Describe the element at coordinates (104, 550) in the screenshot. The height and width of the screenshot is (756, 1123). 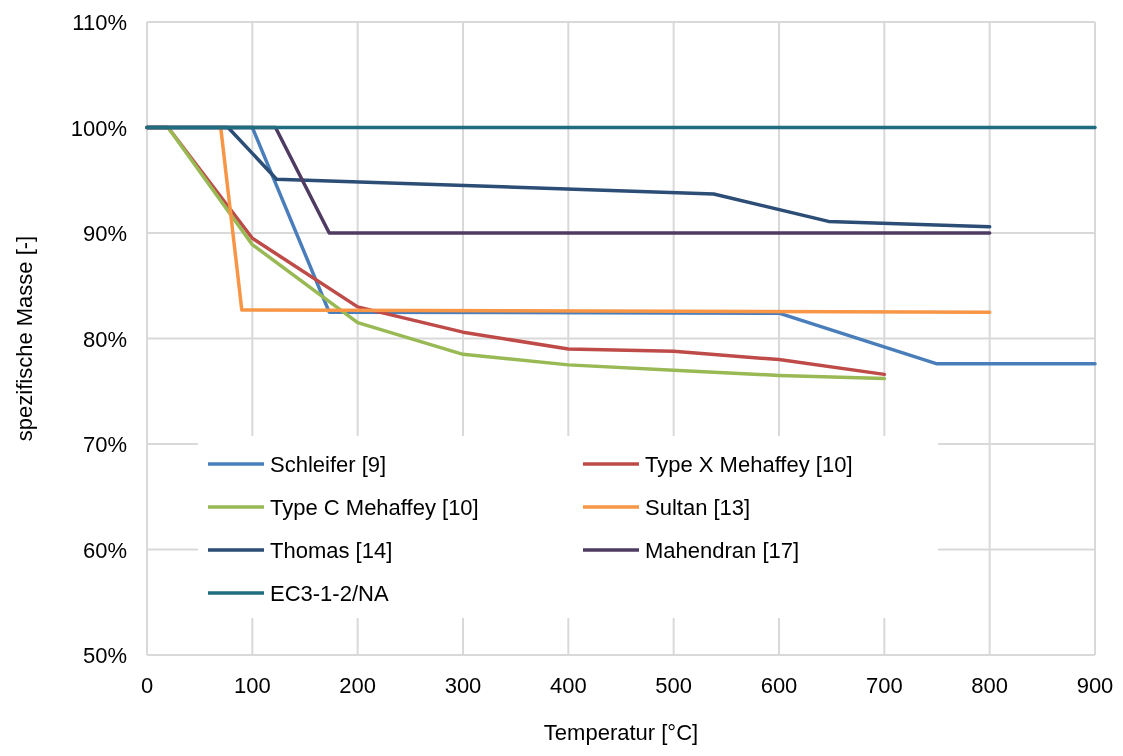
I see `y-tick-label: 60%` at that location.